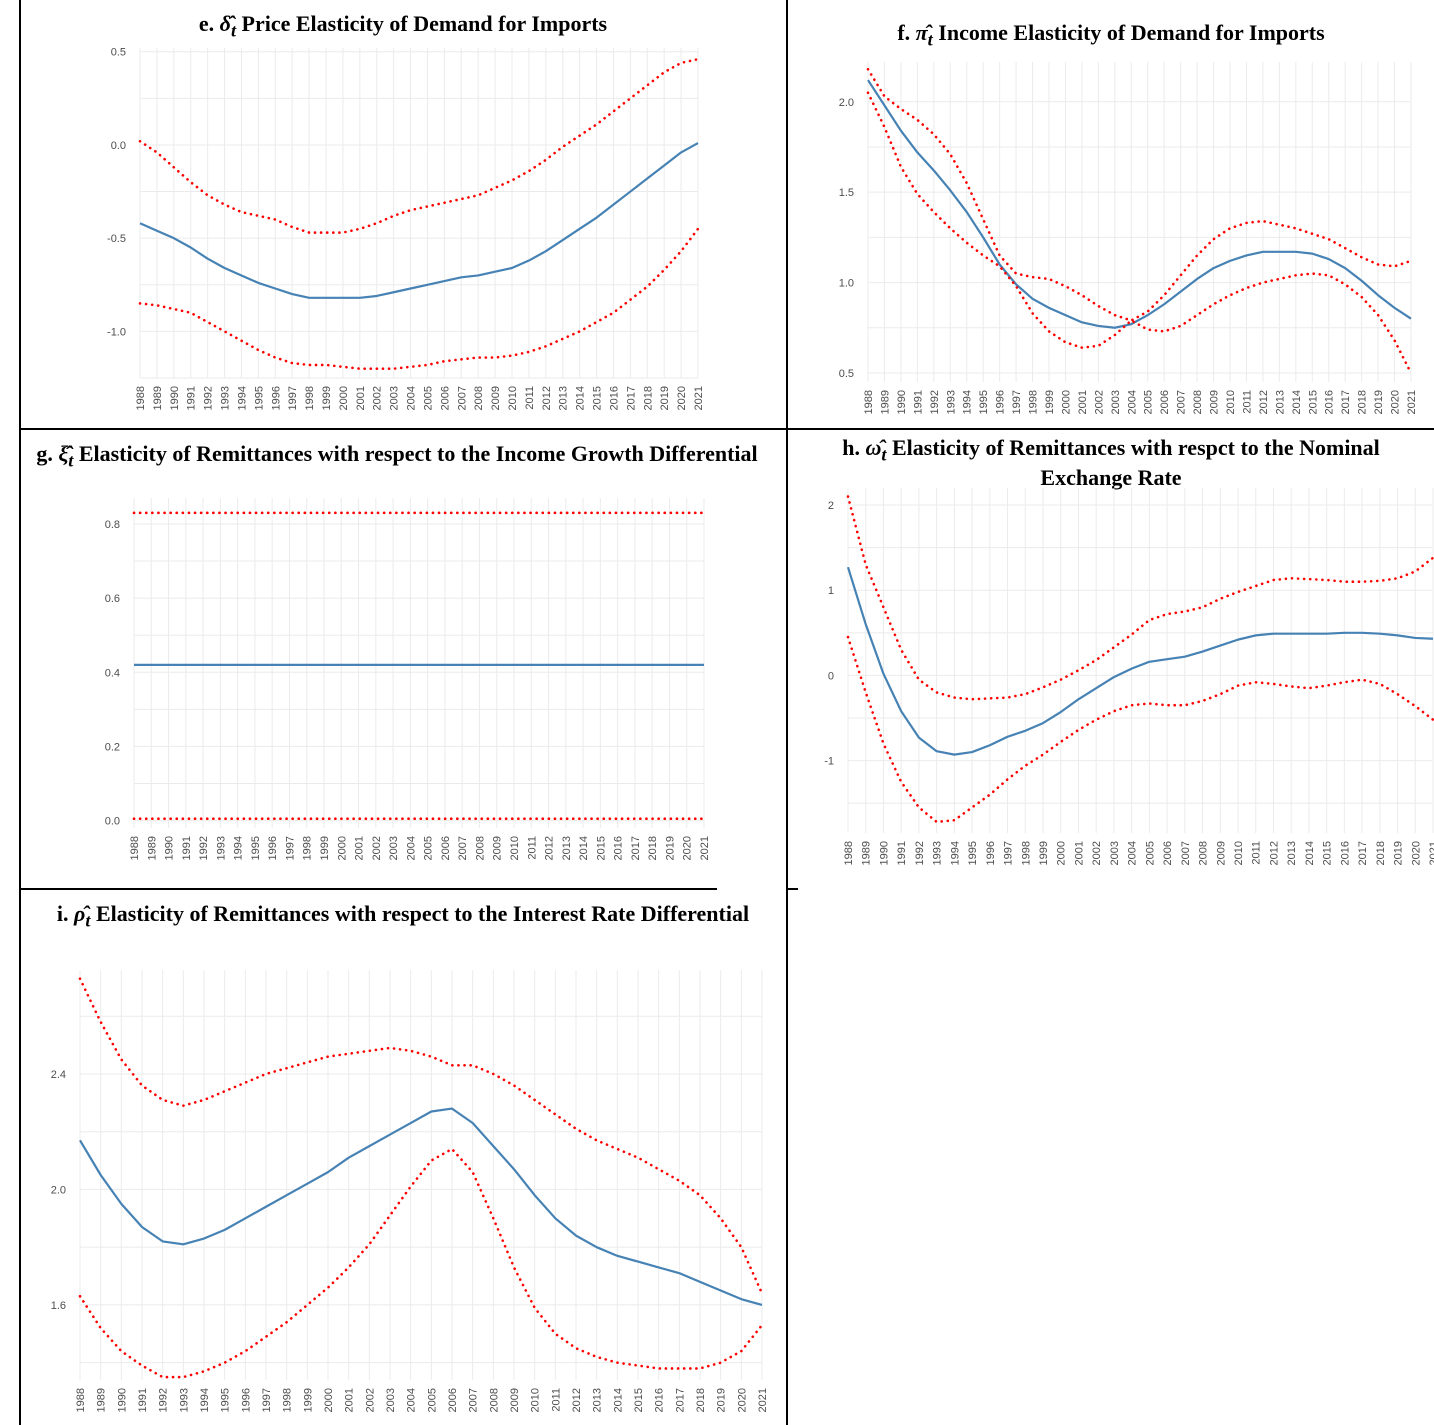 The image size is (1434, 1425). I want to click on x-tick-label: 1996, so click(991, 853).